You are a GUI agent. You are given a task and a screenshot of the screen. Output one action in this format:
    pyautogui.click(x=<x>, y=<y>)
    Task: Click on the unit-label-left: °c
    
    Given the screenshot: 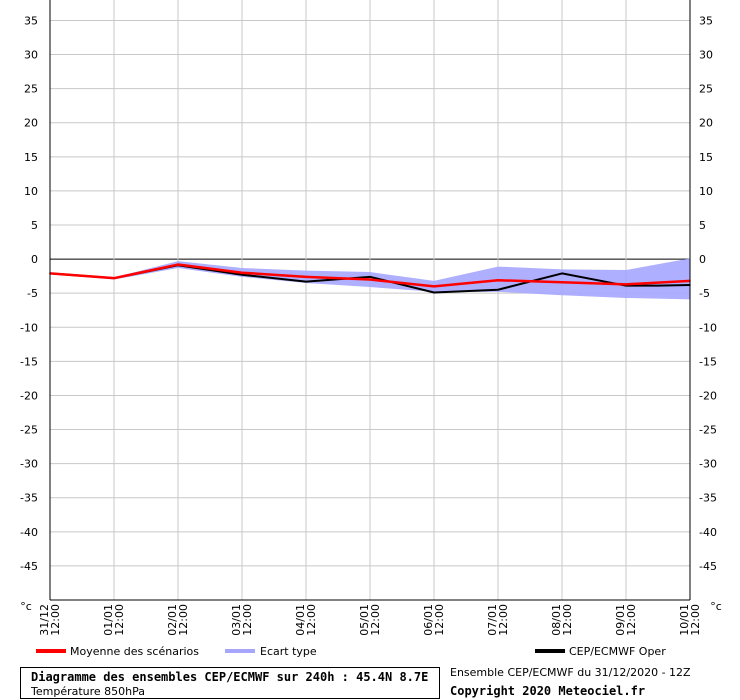 What is the action you would take?
    pyautogui.click(x=26, y=606)
    